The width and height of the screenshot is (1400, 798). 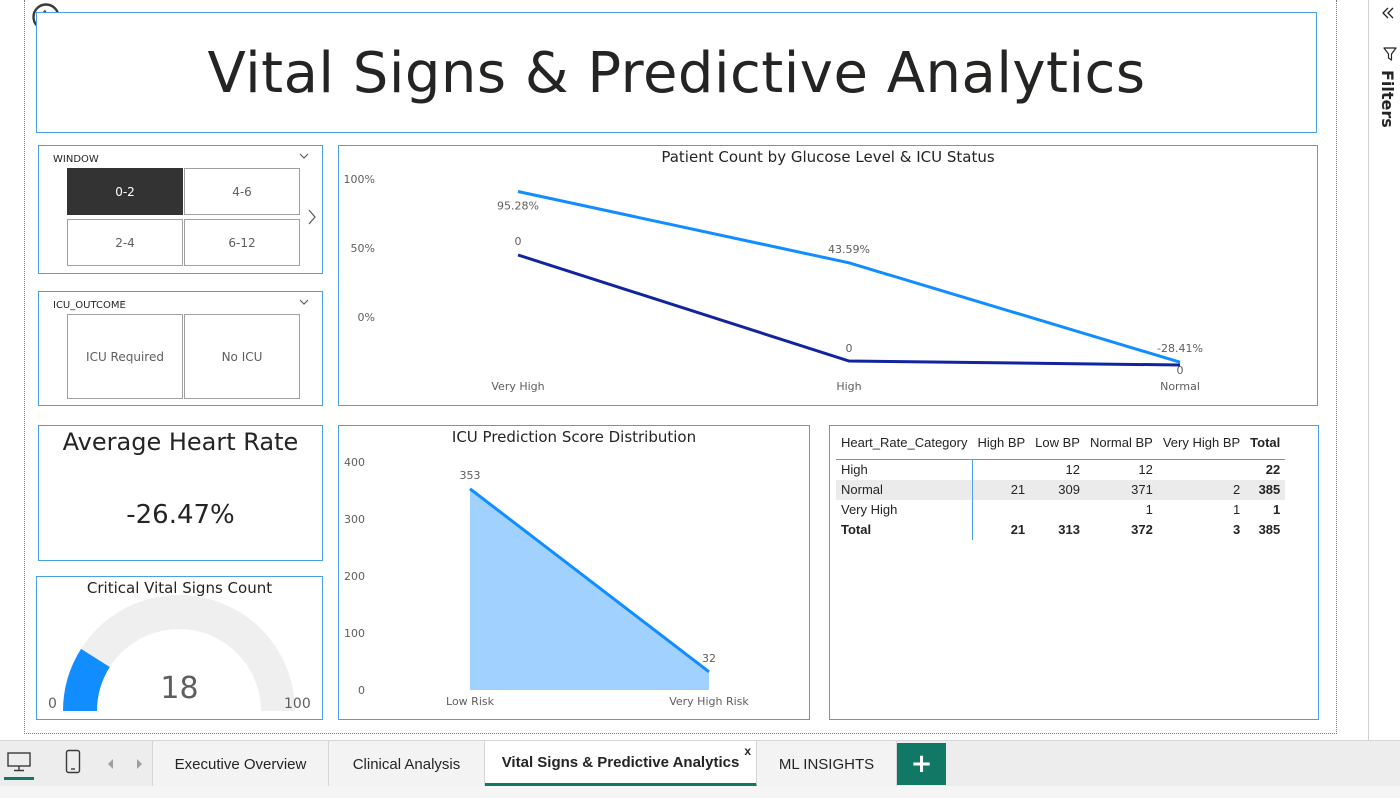 What do you see at coordinates (904, 442) in the screenshot?
I see `matrix-col-header: Heart_Rate_Category` at bounding box center [904, 442].